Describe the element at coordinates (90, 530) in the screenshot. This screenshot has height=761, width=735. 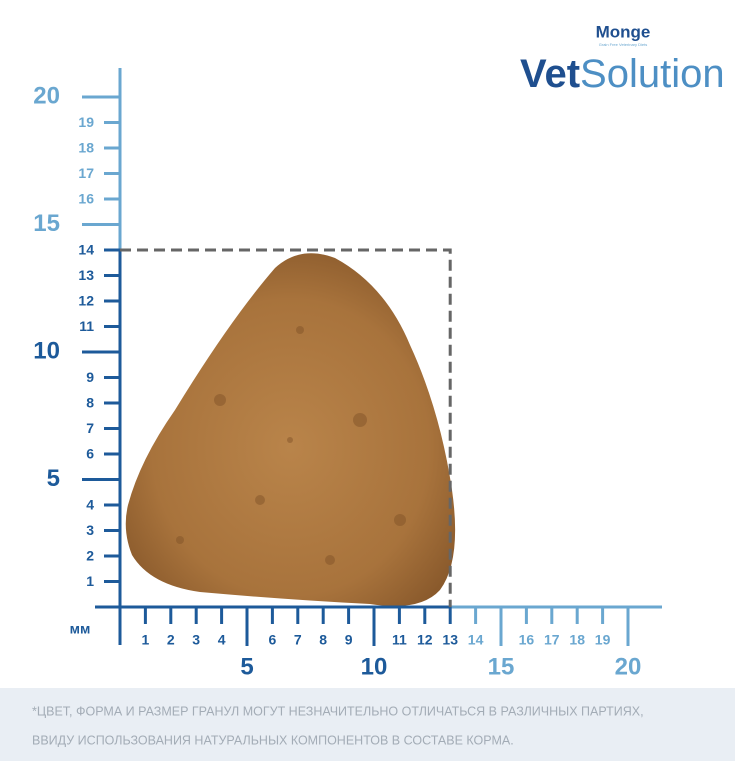
I see `y-tick-label: 3` at that location.